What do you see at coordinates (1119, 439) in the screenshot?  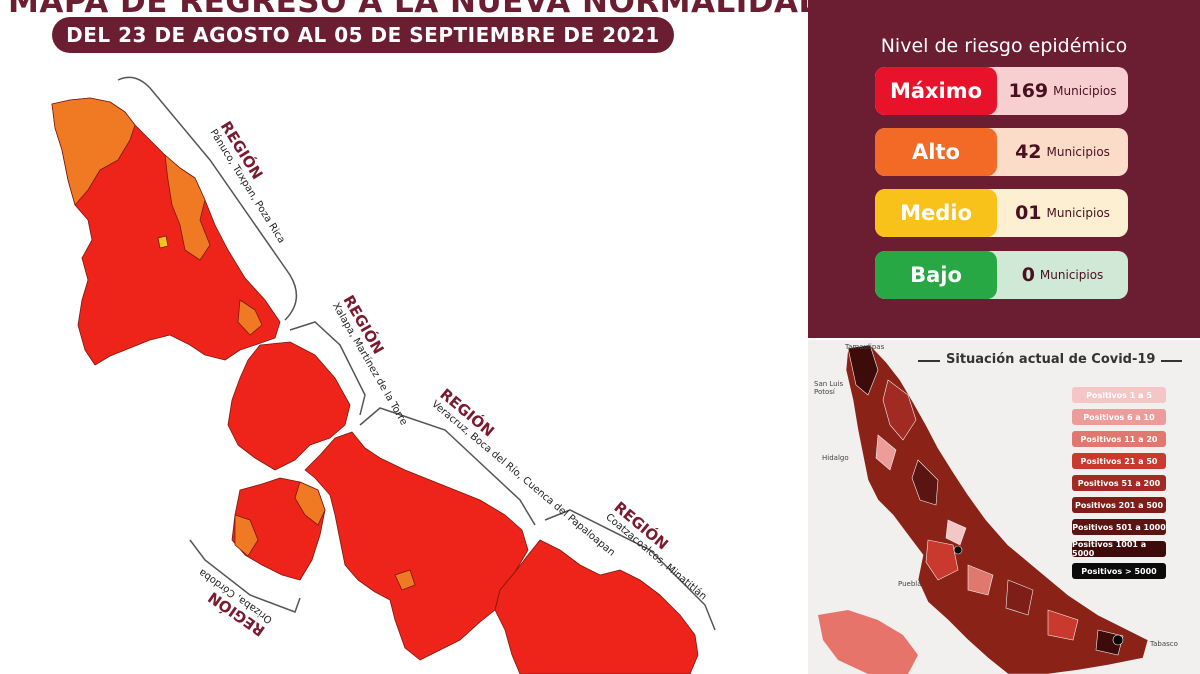 I see `covid-legend-item: Positivos 11 a 20` at bounding box center [1119, 439].